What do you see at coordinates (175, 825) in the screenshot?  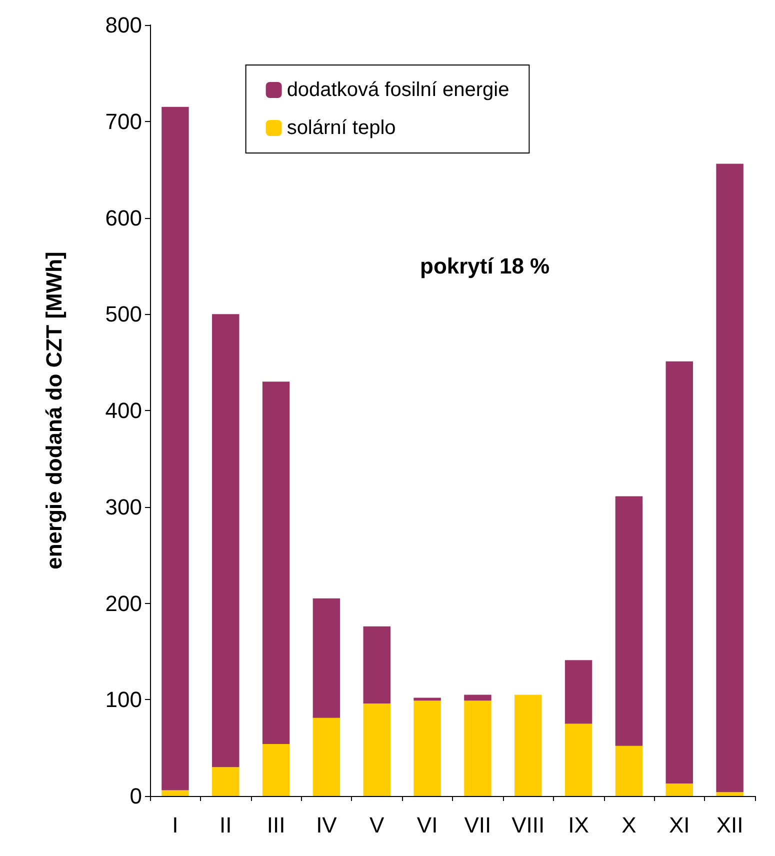 I see `x-tick-label: I` at bounding box center [175, 825].